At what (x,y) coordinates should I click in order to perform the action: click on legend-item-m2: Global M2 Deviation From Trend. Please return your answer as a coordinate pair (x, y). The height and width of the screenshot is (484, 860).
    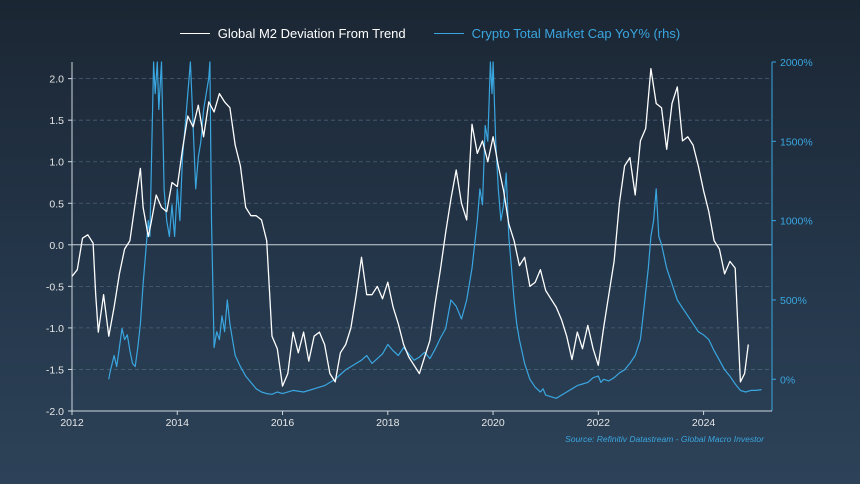
    Looking at the image, I should click on (292, 33).